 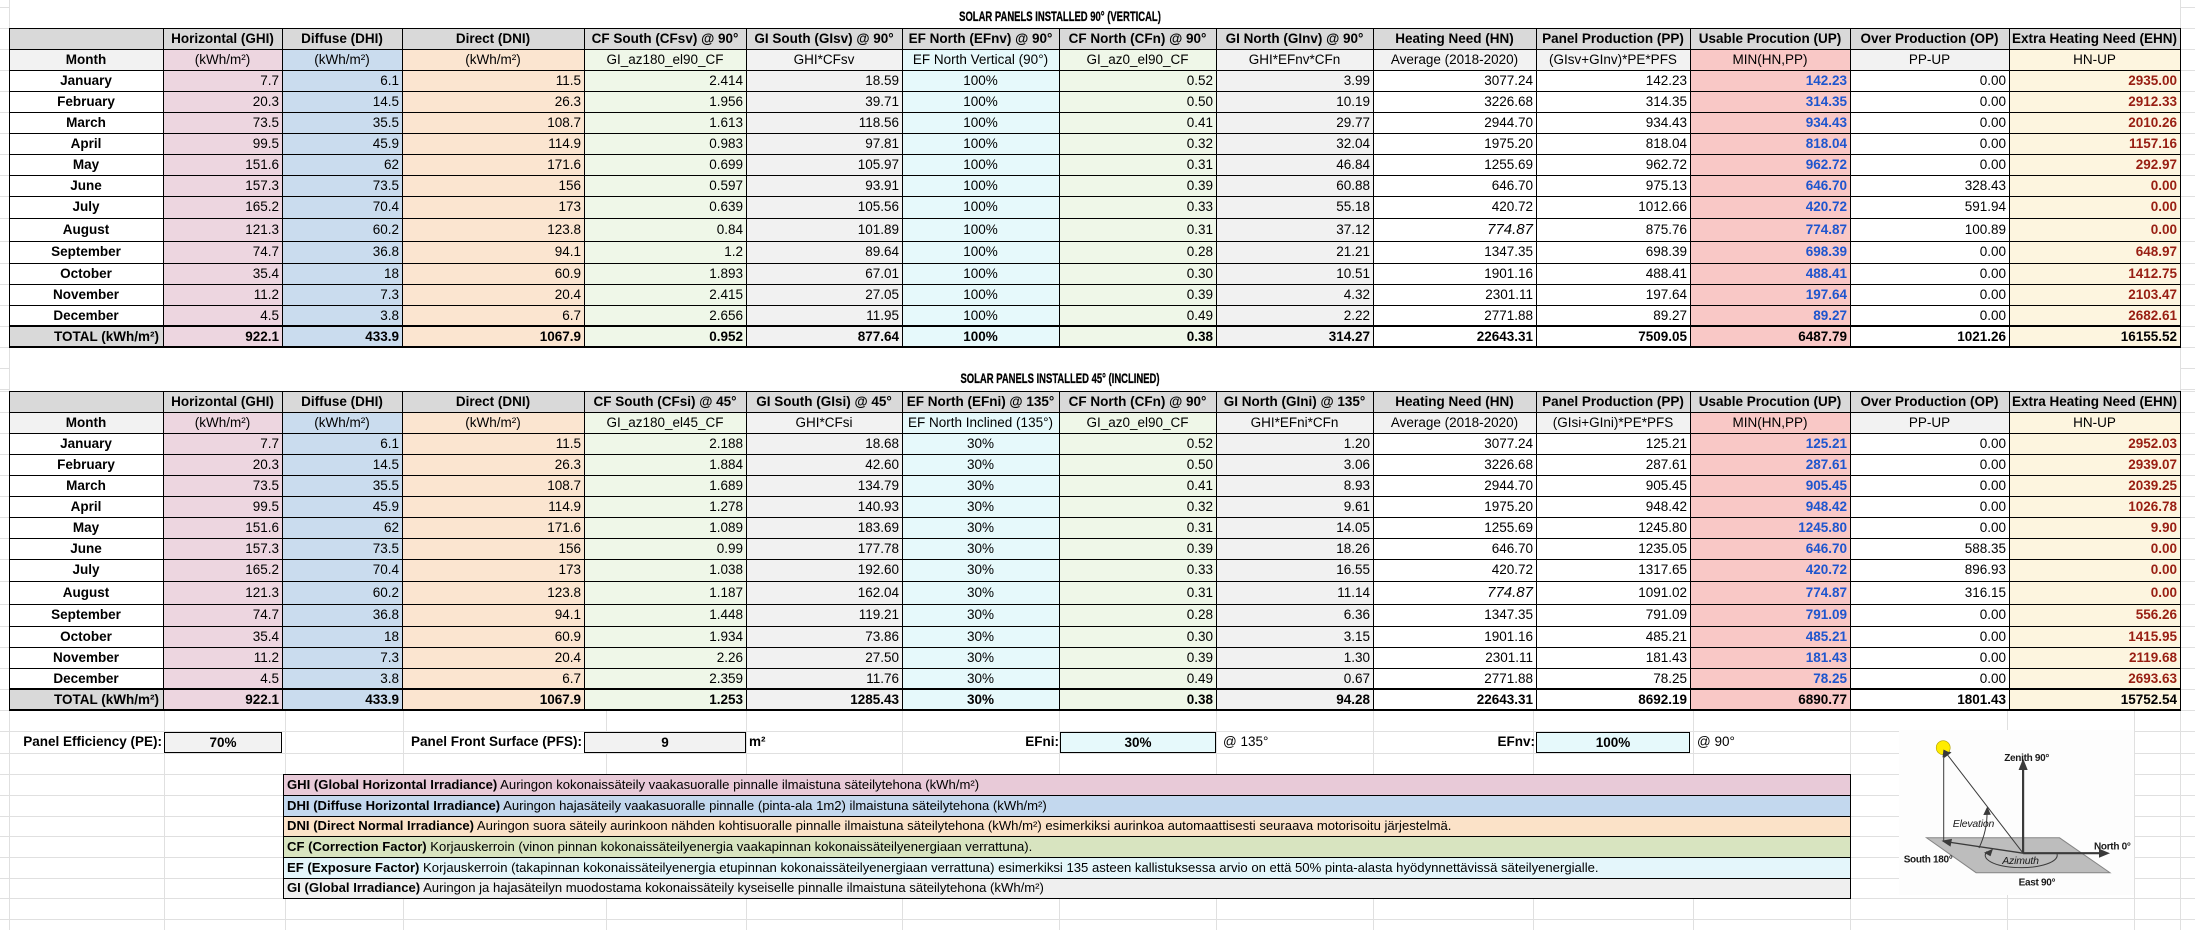 What do you see at coordinates (1928, 859) in the screenshot?
I see `svg-text: South 180°` at bounding box center [1928, 859].